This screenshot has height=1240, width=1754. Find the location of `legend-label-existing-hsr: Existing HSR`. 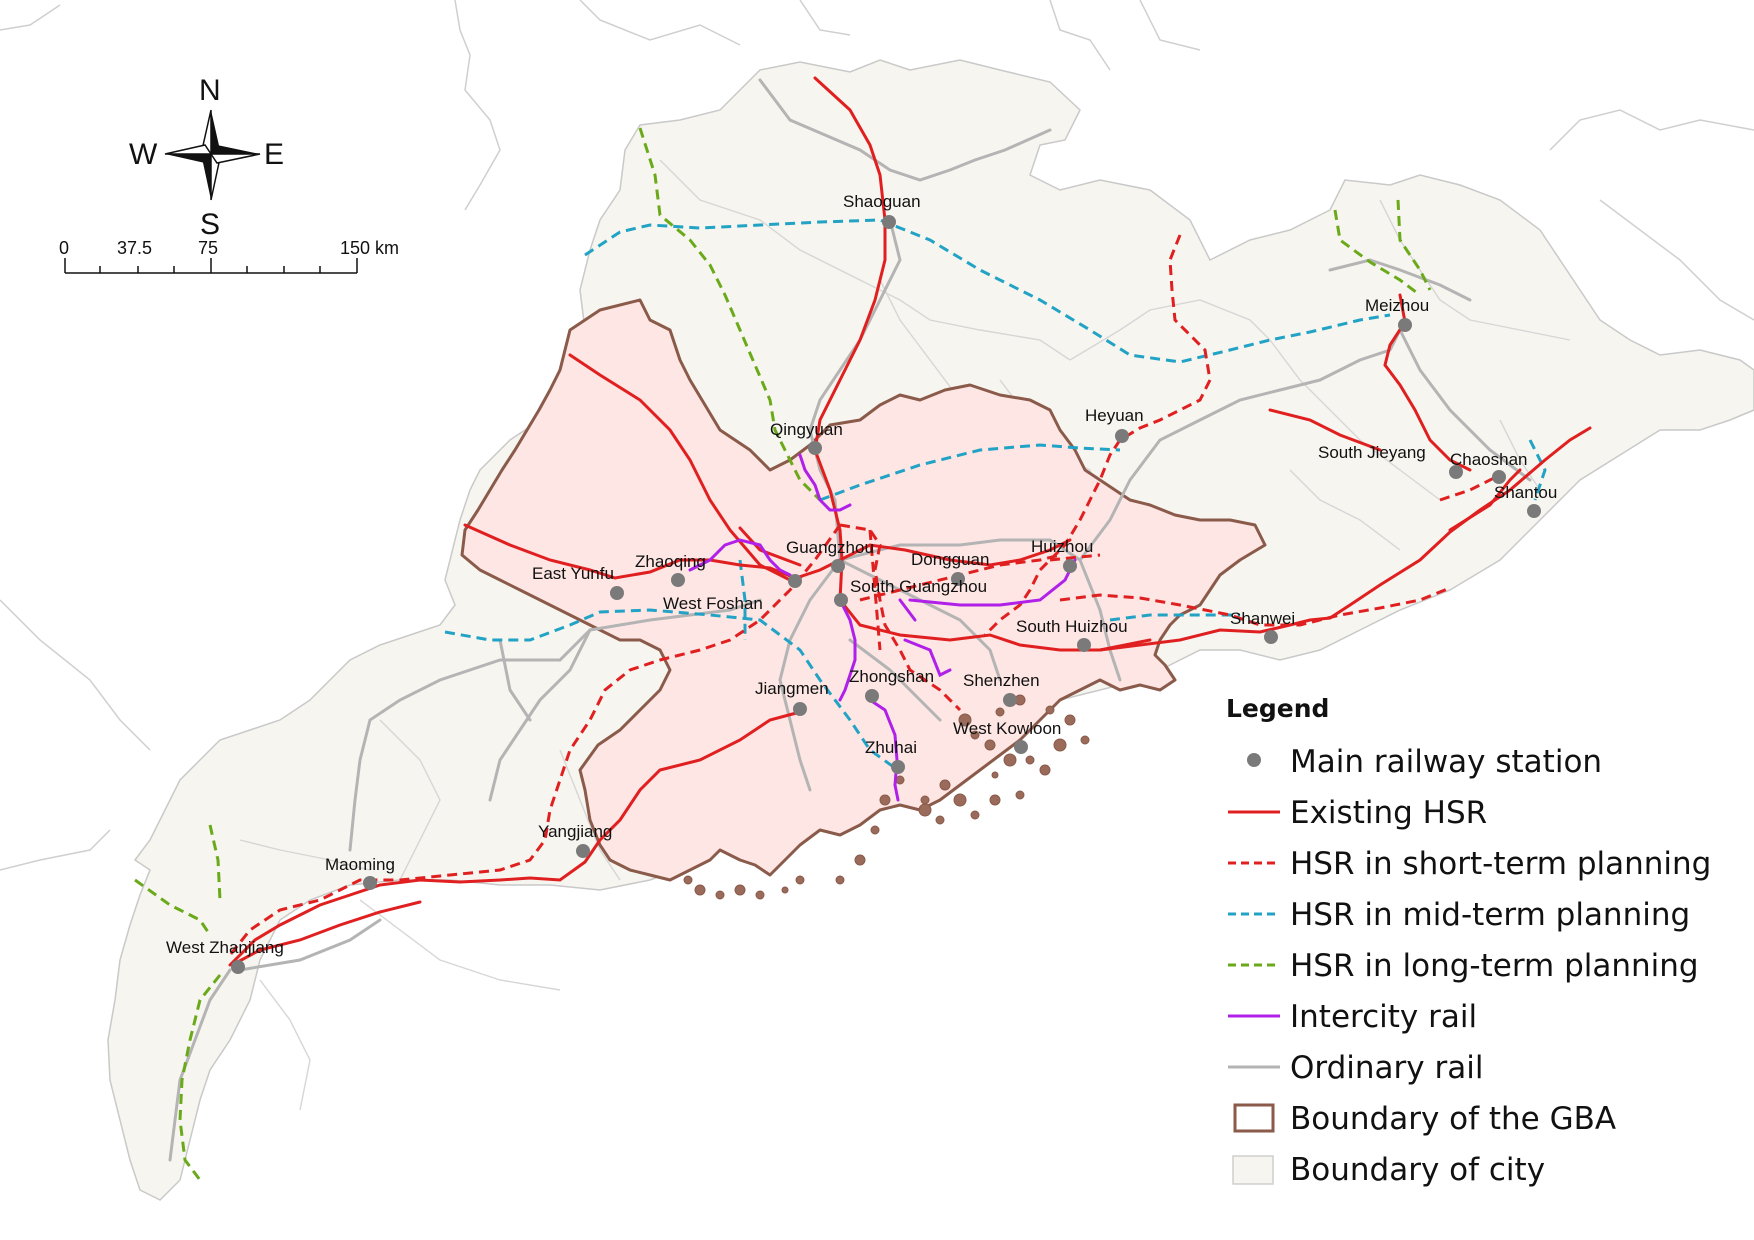

legend-label-existing-hsr: Existing HSR is located at coordinates (1388, 813).